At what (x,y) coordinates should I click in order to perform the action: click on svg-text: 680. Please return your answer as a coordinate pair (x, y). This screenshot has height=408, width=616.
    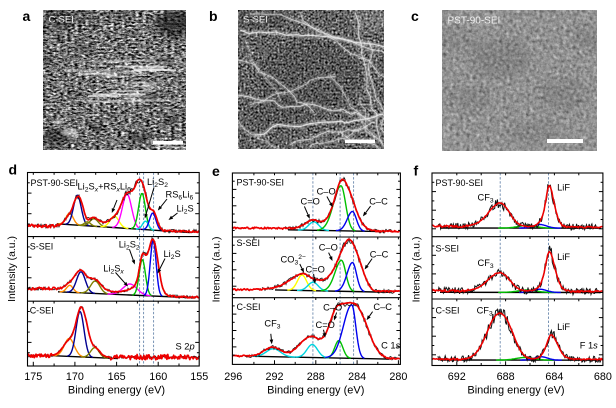
    Looking at the image, I should click on (603, 377).